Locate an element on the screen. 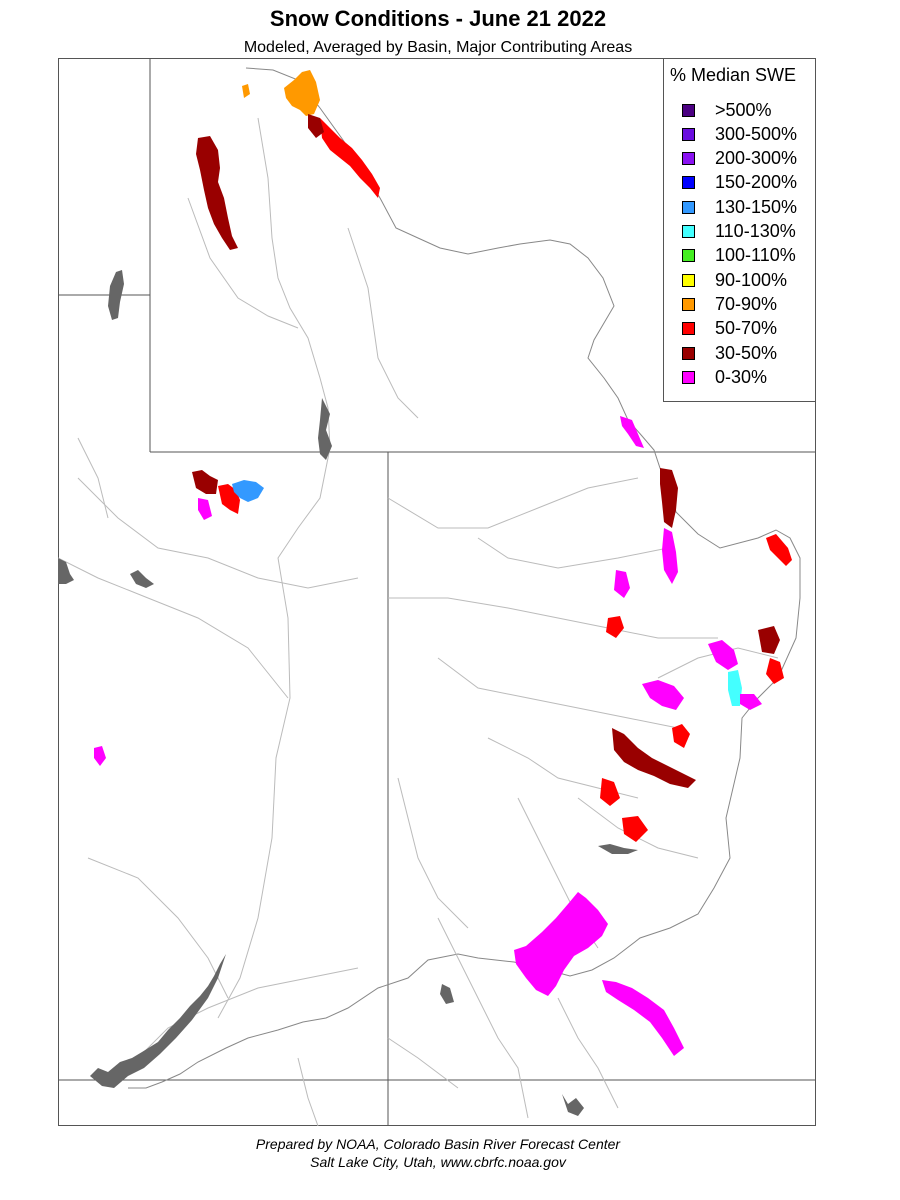 This screenshot has height=1200, width=900. blue-mesa-reservoir is located at coordinates (618, 849).